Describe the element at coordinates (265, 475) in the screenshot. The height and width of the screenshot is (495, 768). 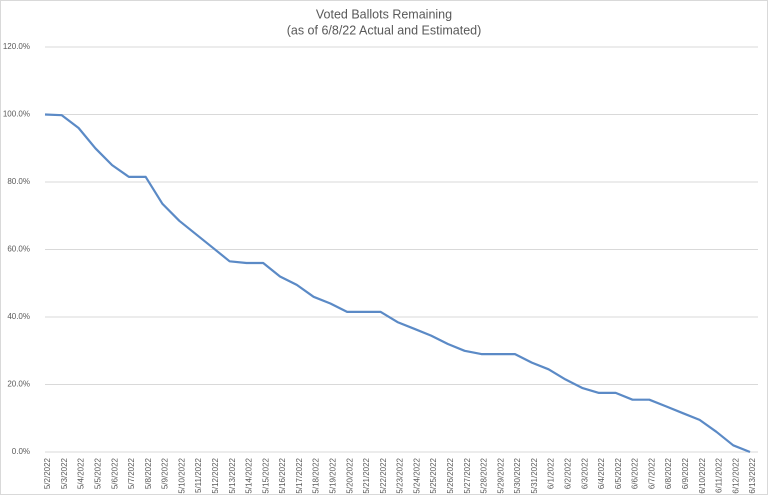
I see `x-tick-label: 5/15/2022` at that location.